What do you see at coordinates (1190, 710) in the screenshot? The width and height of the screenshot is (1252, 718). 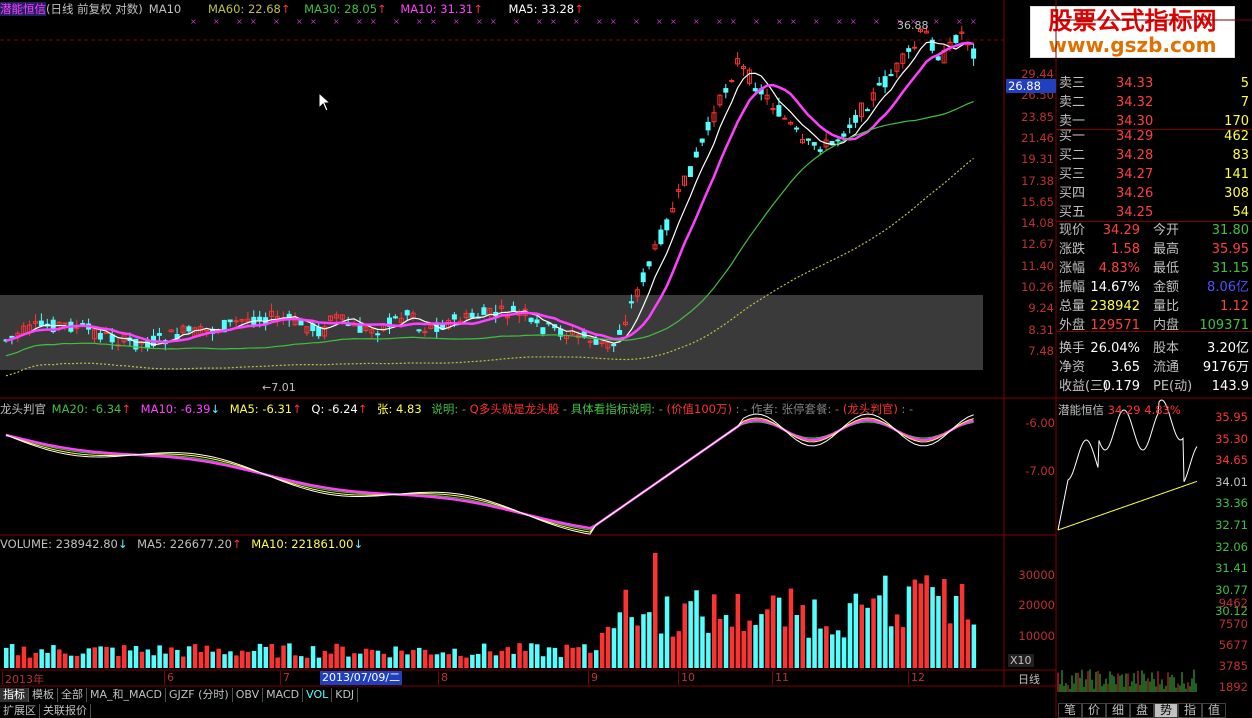 I see `tab-index: 指` at bounding box center [1190, 710].